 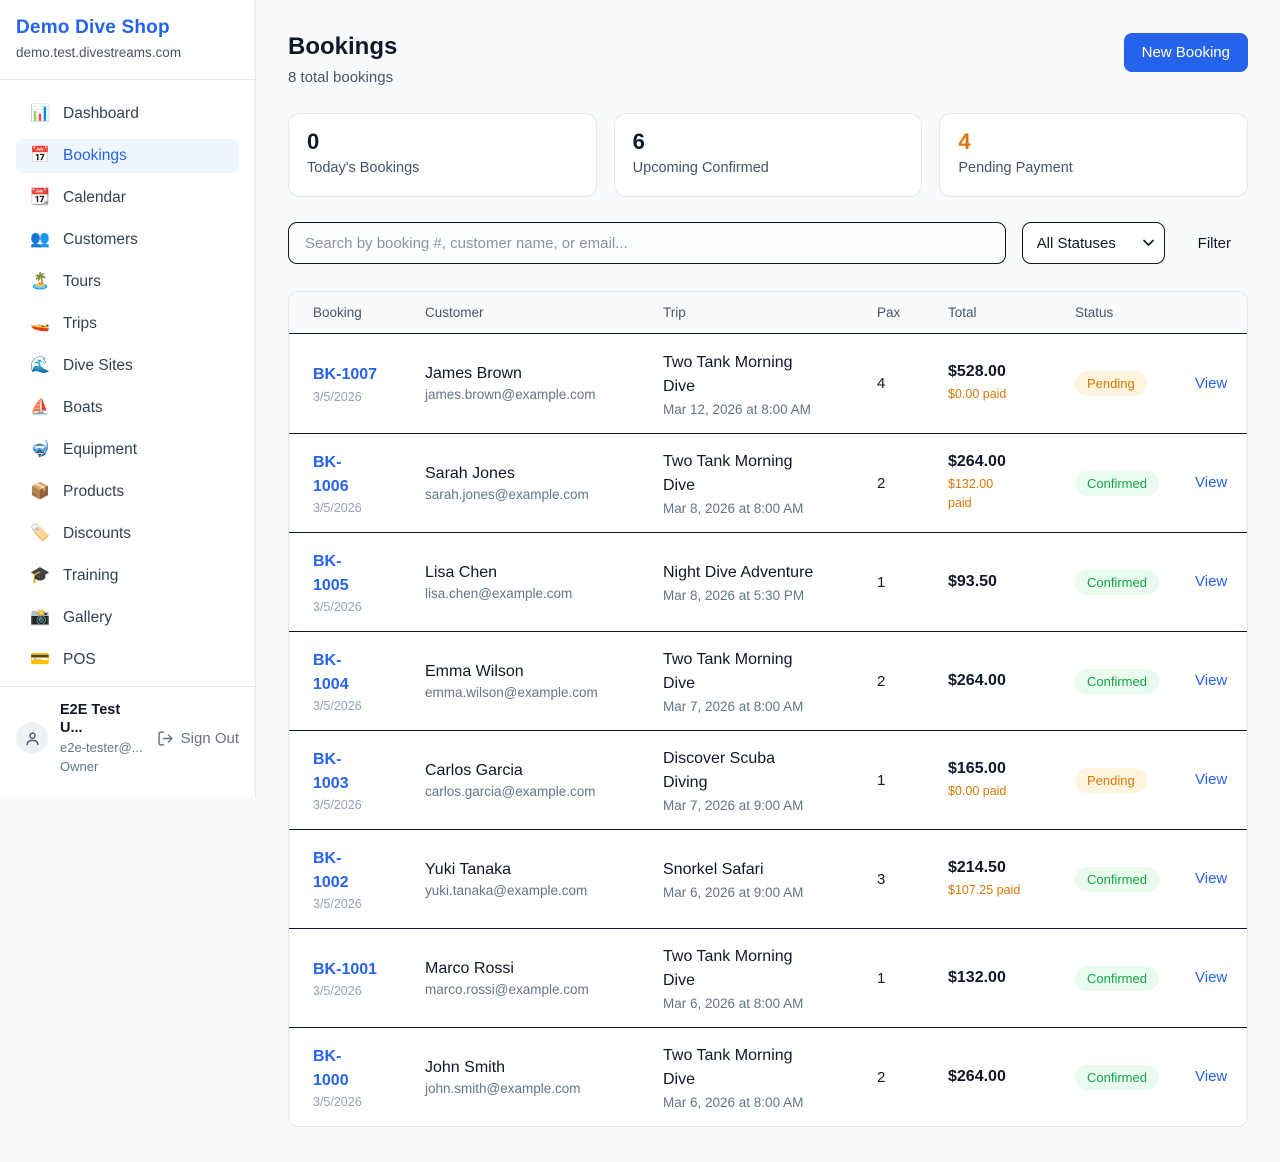 What do you see at coordinates (127, 324) in the screenshot?
I see `sidebar-item: 🚤 Trips` at bounding box center [127, 324].